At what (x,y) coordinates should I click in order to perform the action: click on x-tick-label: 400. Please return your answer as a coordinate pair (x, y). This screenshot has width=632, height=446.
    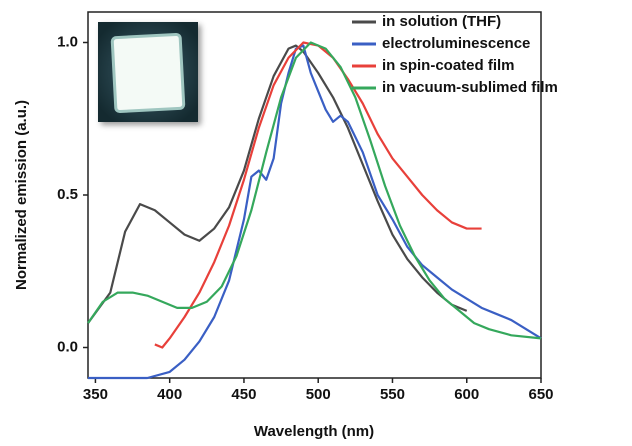
    Looking at the image, I should click on (169, 394).